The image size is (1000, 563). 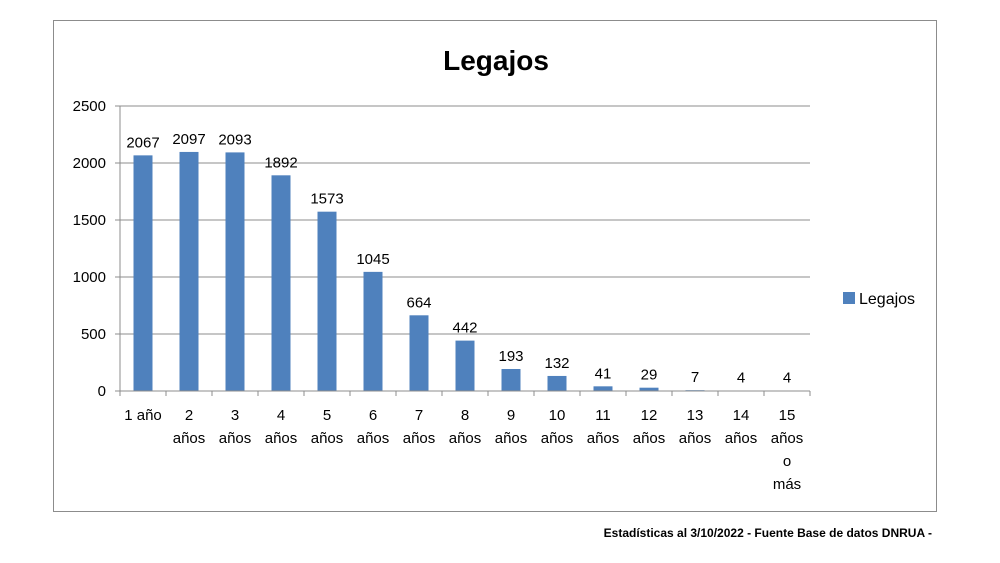 I want to click on x-tick-label: 9 años, so click(x=511, y=427).